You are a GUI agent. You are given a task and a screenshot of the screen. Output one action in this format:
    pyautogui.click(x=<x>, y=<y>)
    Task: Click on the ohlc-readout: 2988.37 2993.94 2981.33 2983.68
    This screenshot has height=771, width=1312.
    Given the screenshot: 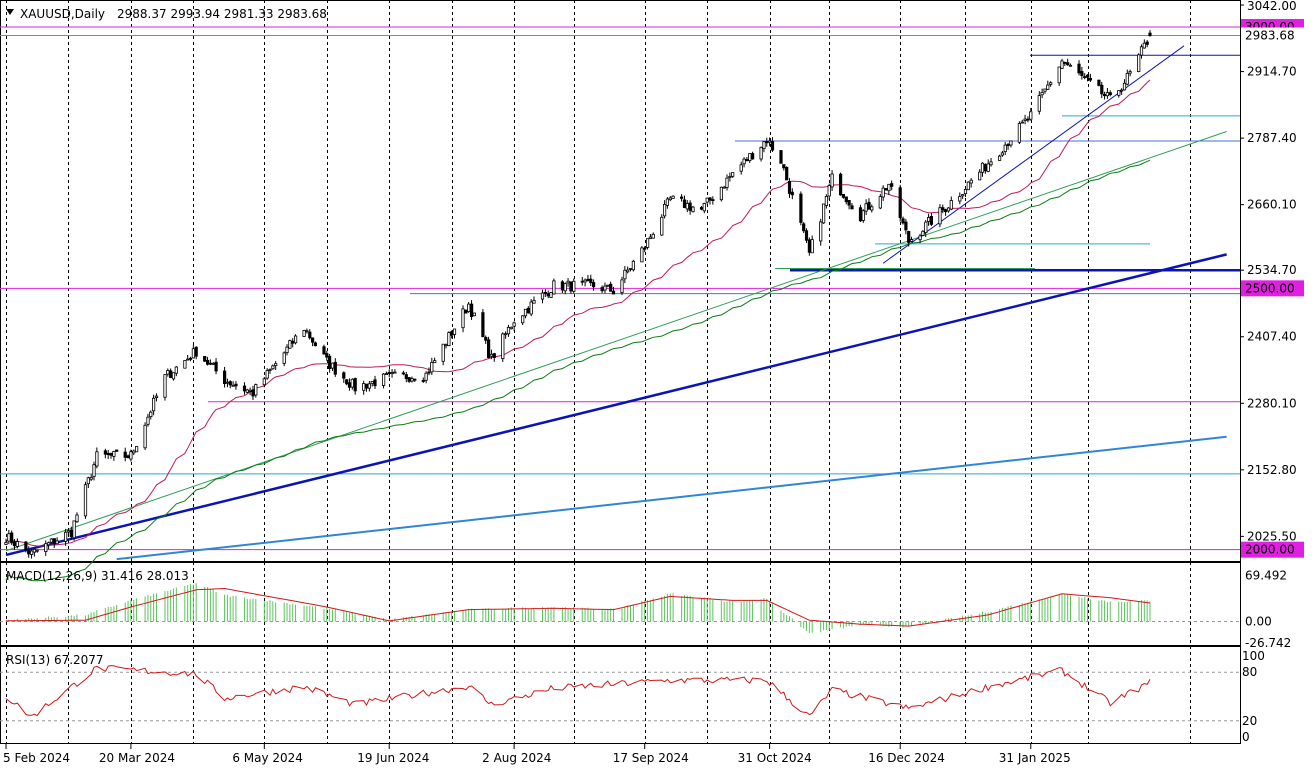 What is the action you would take?
    pyautogui.click(x=222, y=14)
    